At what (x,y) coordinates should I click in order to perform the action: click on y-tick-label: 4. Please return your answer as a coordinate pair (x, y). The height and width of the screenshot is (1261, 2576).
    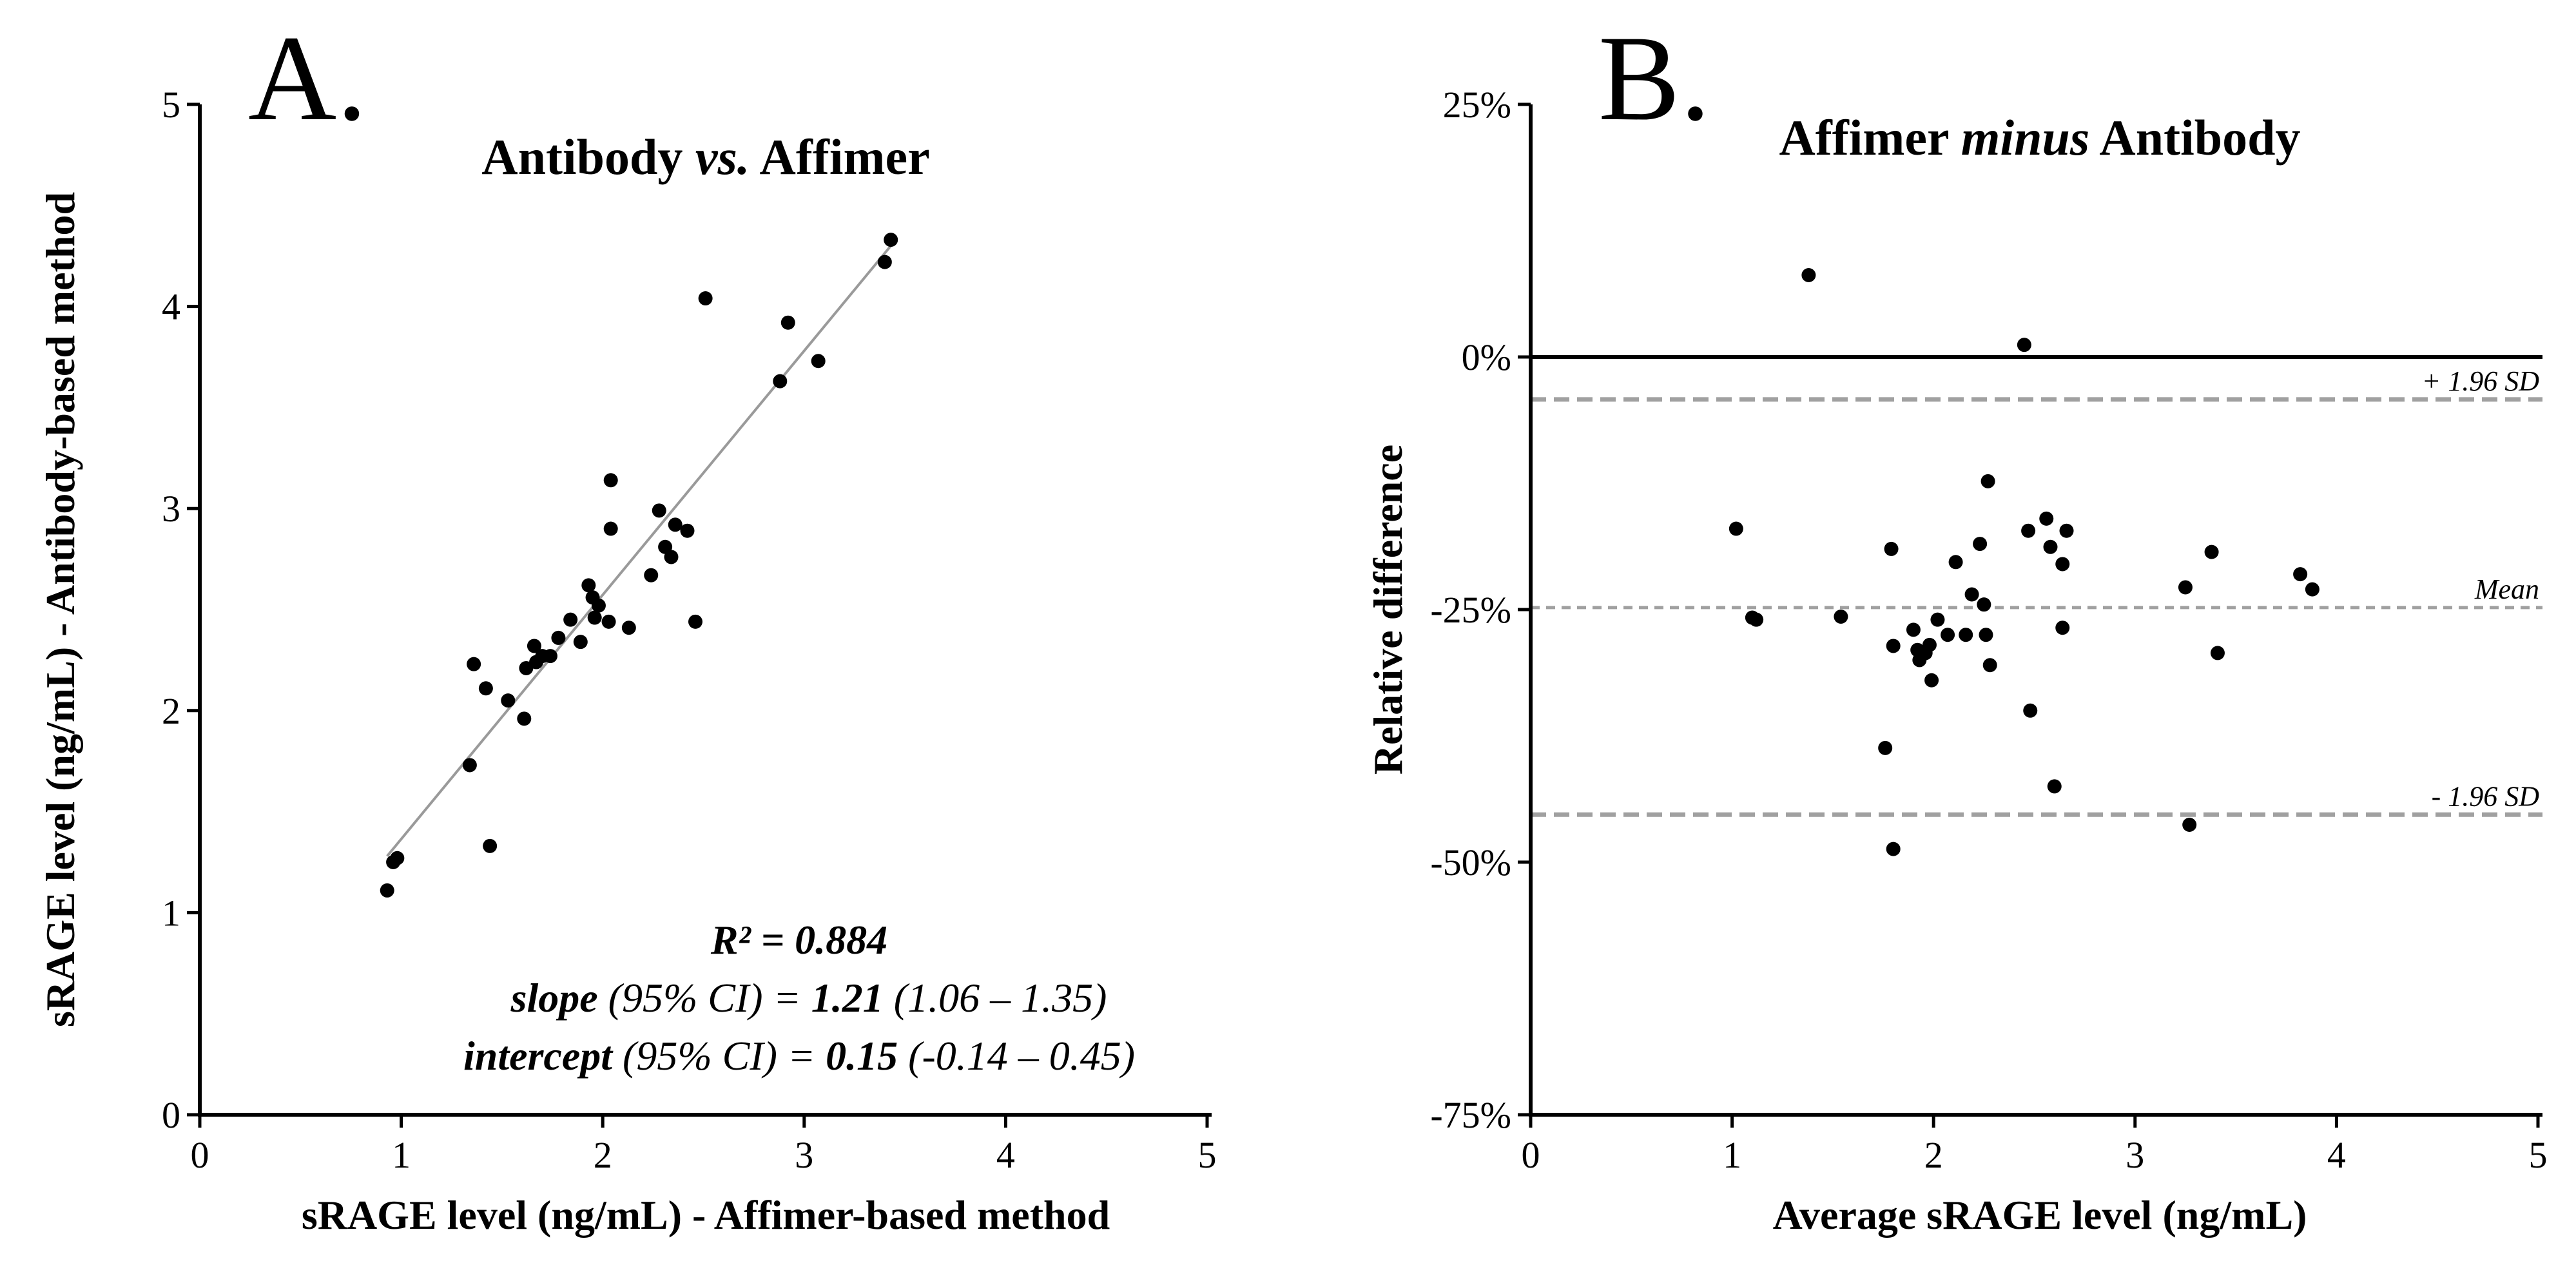
    Looking at the image, I should click on (171, 307).